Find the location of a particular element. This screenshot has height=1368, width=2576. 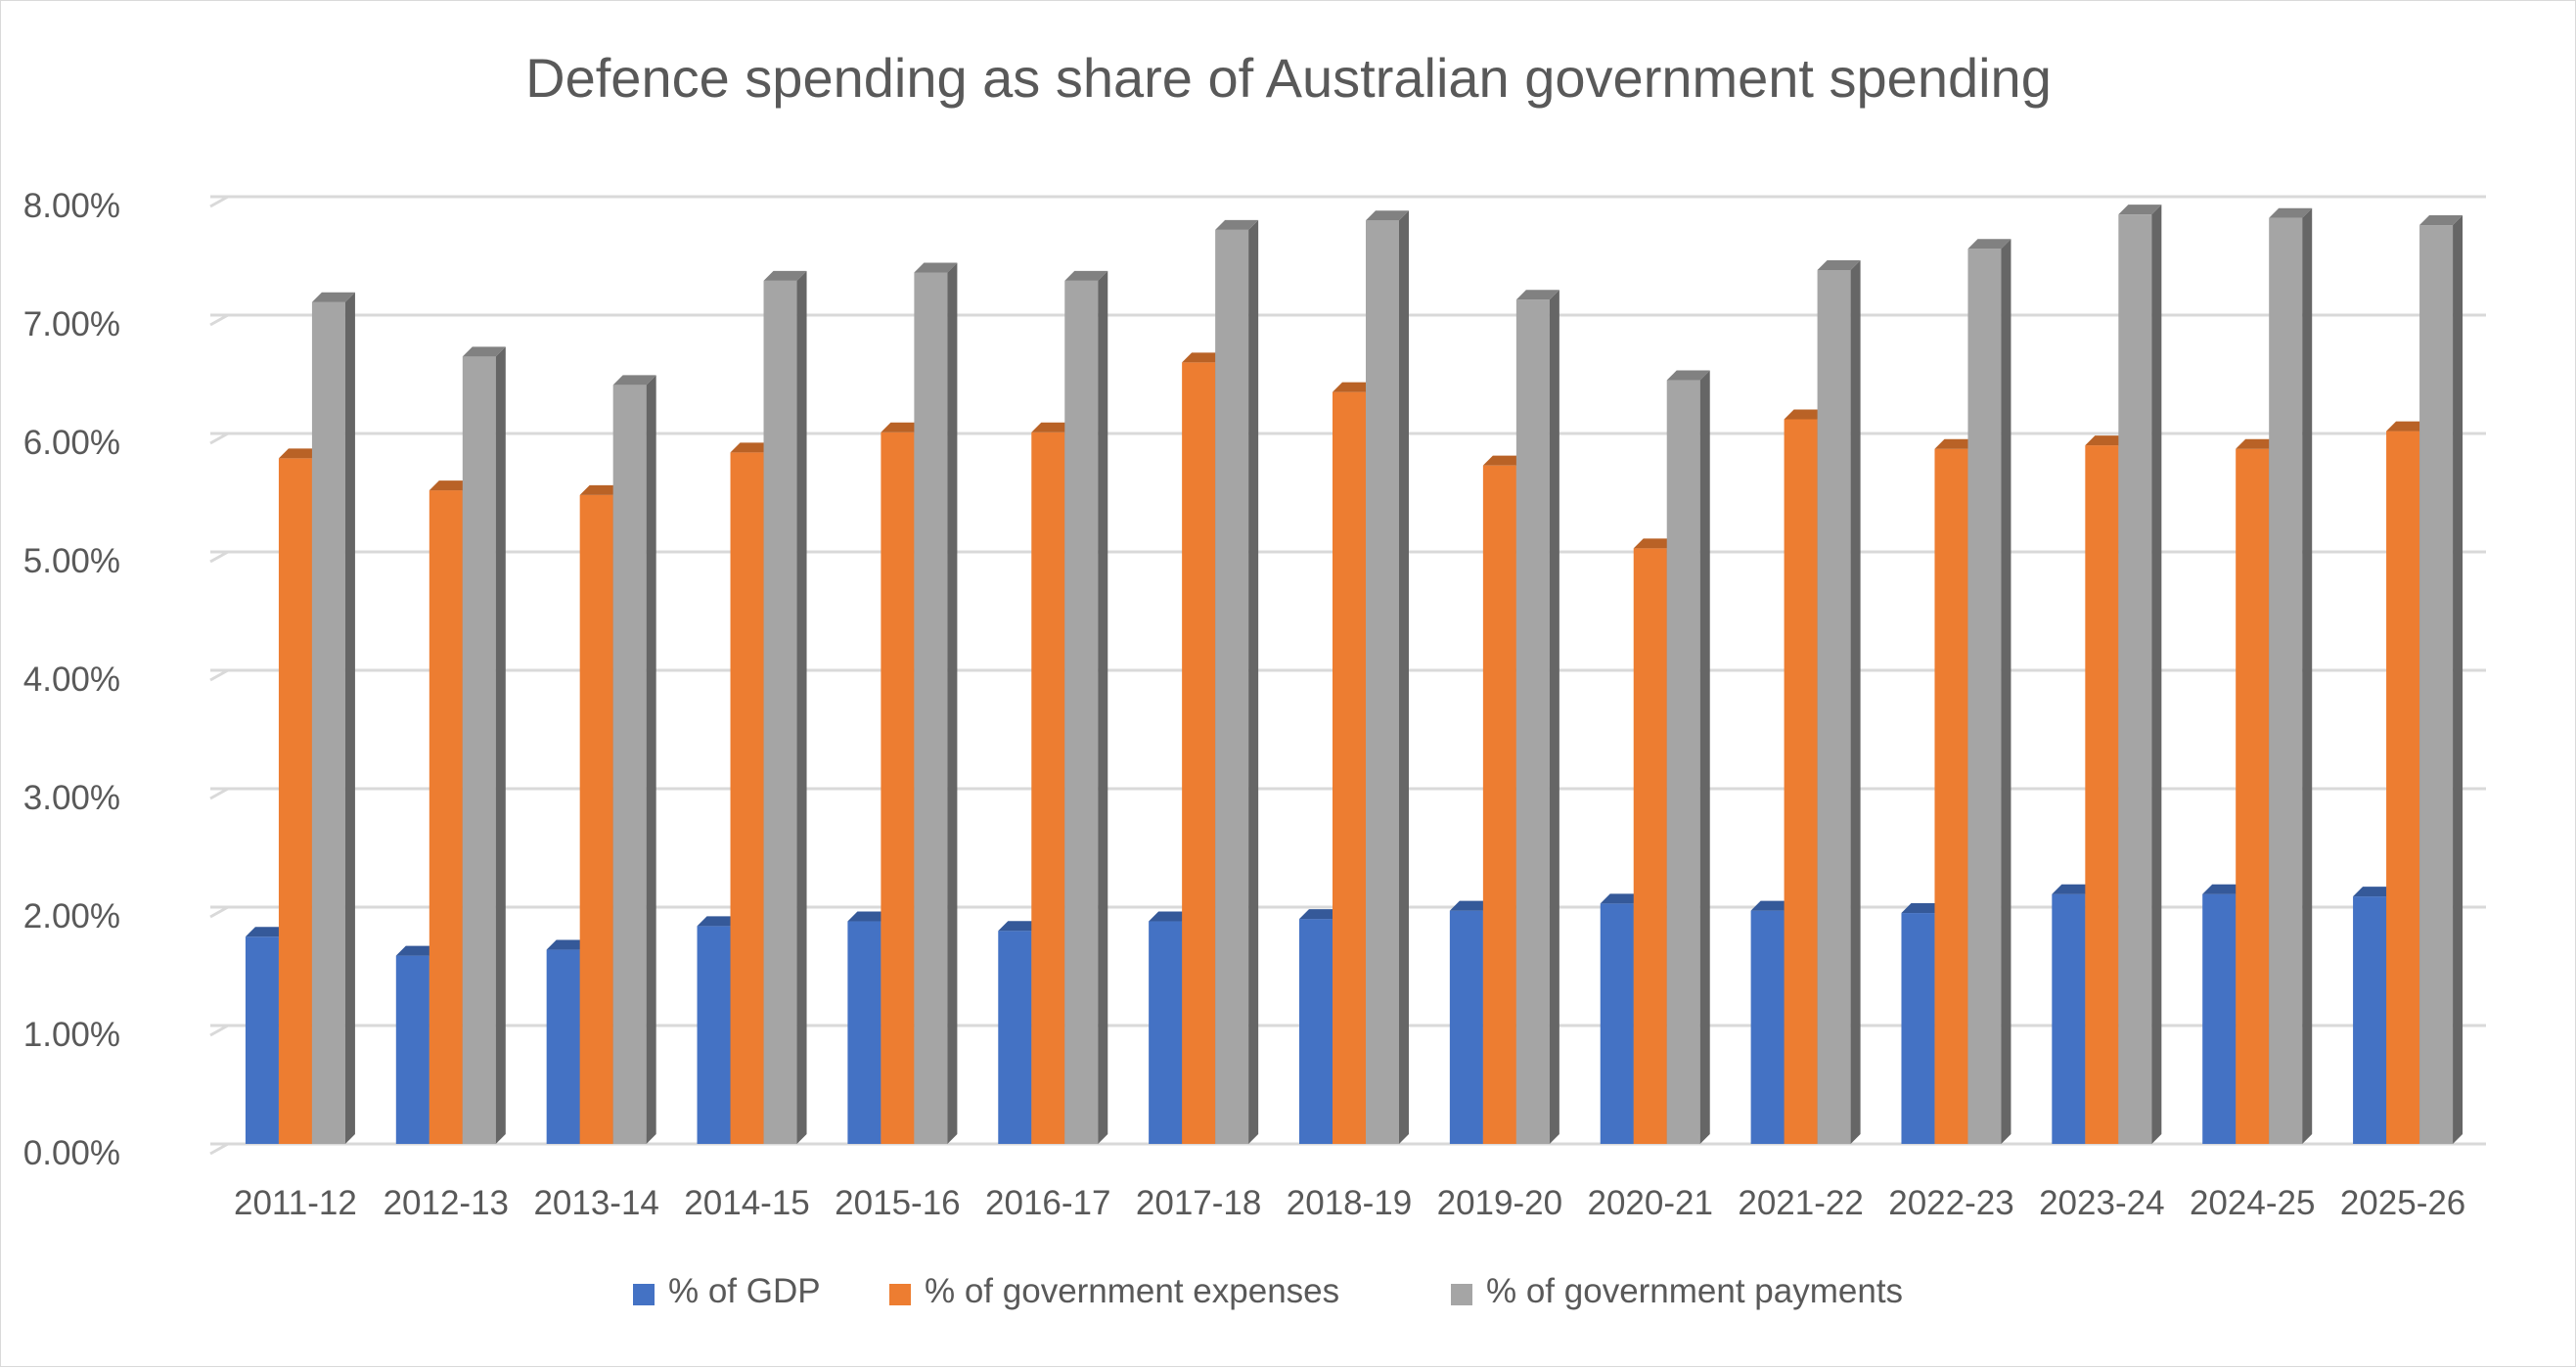

x-tick-label: 2011-12 is located at coordinates (295, 1203).